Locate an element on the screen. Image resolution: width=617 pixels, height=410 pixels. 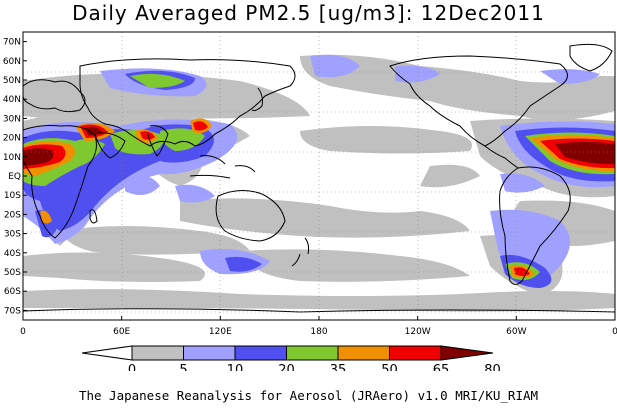
colorbar-label: 0 is located at coordinates (132, 367).